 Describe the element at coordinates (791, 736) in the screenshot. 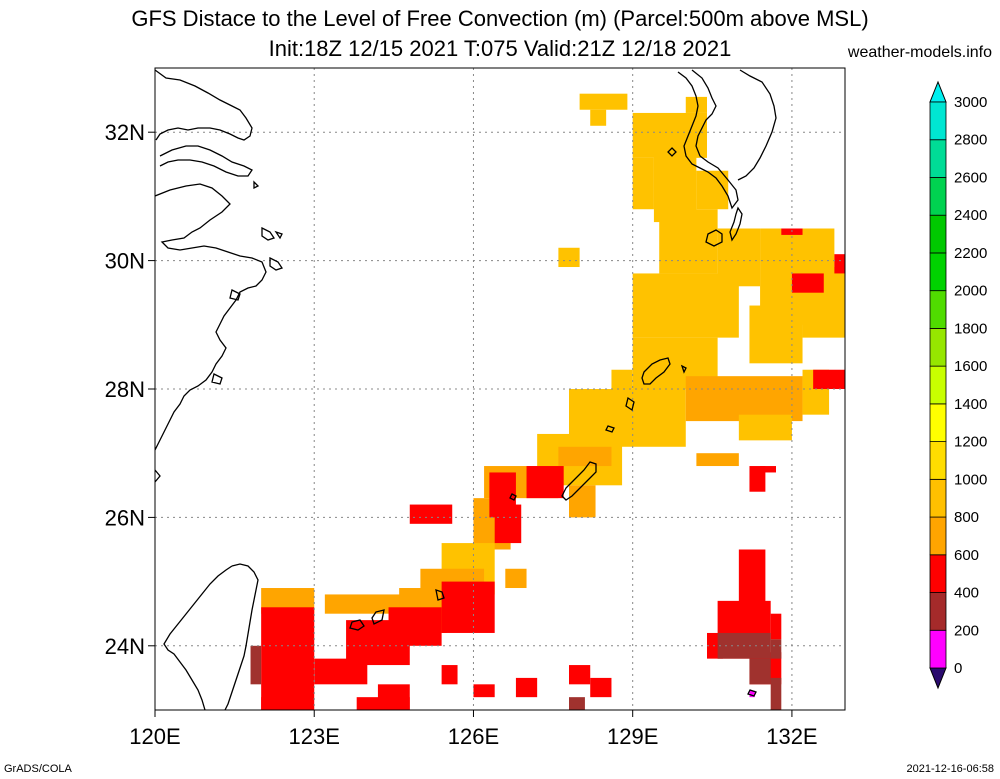

I see `lon-tick-label: 132E` at that location.